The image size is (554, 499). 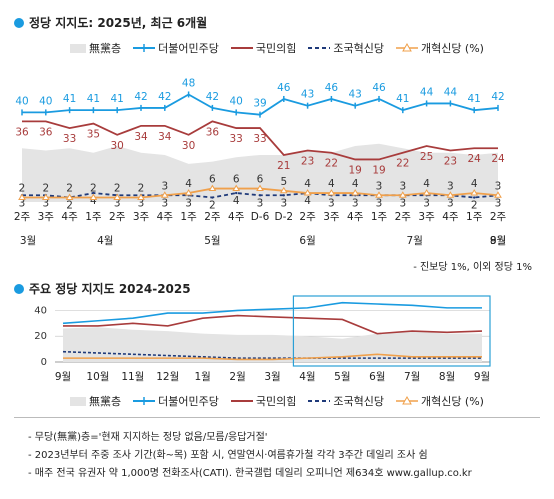 I want to click on legend-dem: 더불어민주당, so click(x=176, y=401).